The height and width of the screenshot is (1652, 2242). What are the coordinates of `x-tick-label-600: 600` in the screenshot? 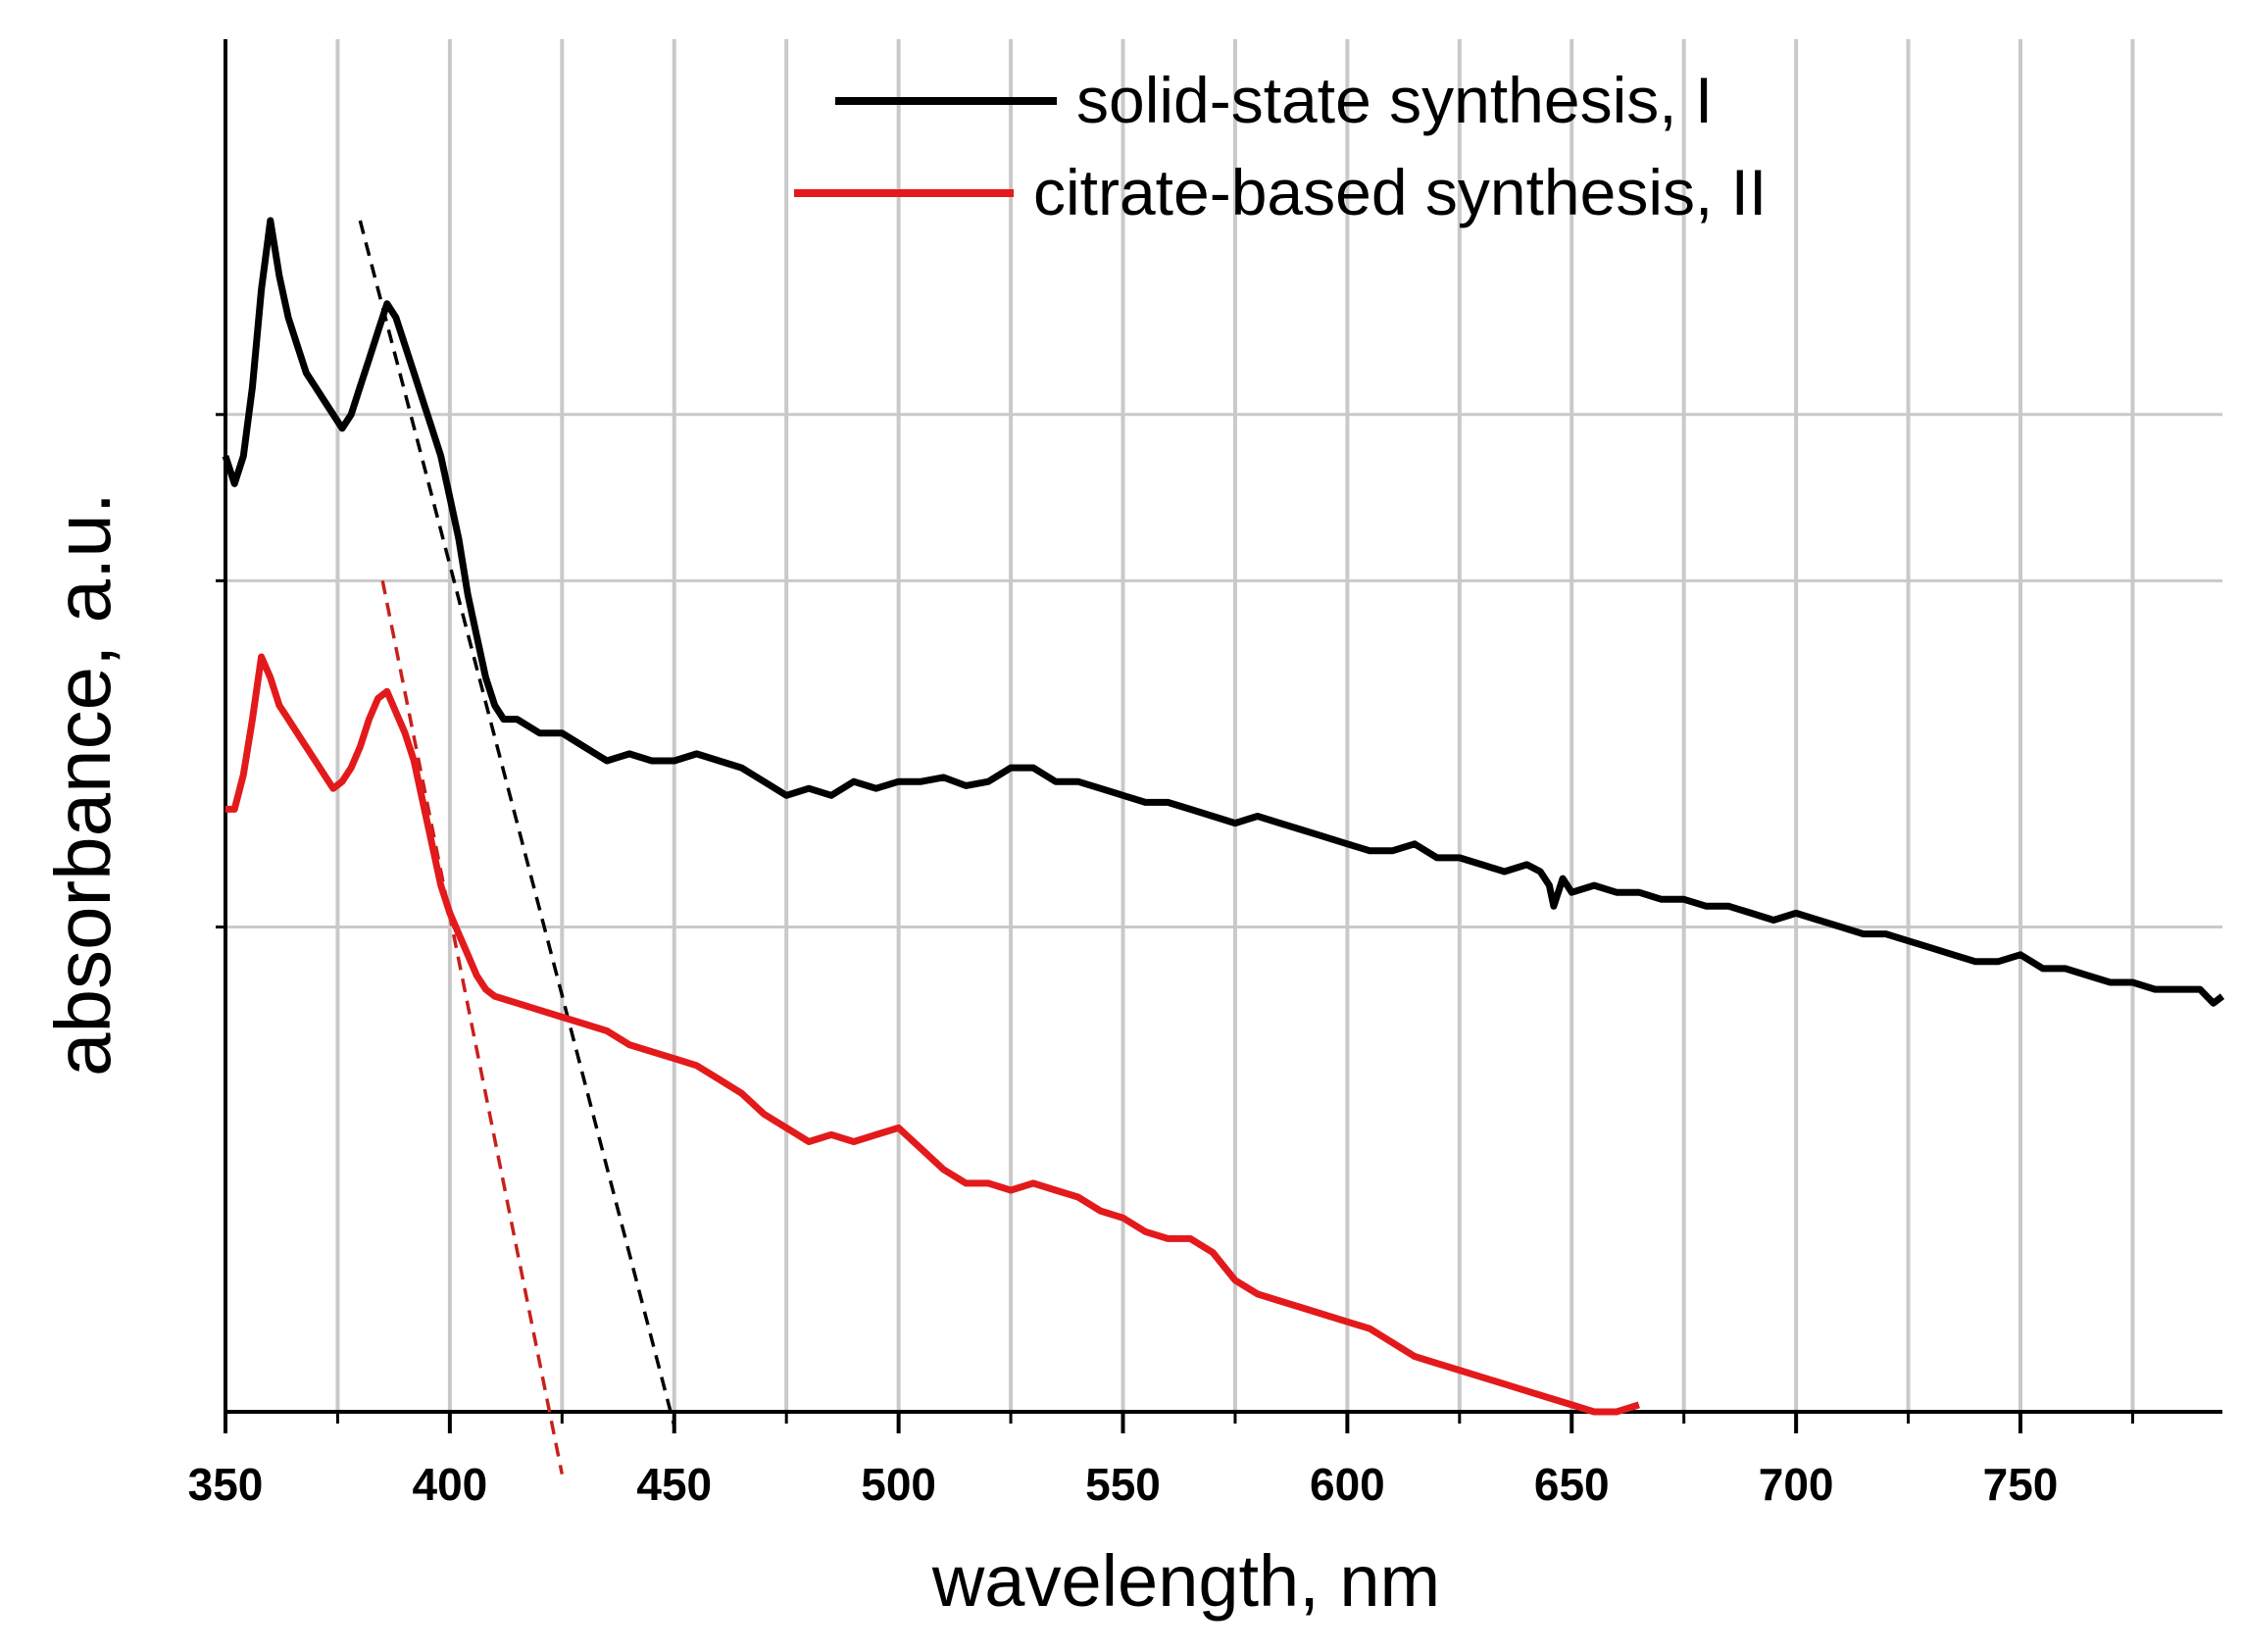 It's located at (1347, 1485).